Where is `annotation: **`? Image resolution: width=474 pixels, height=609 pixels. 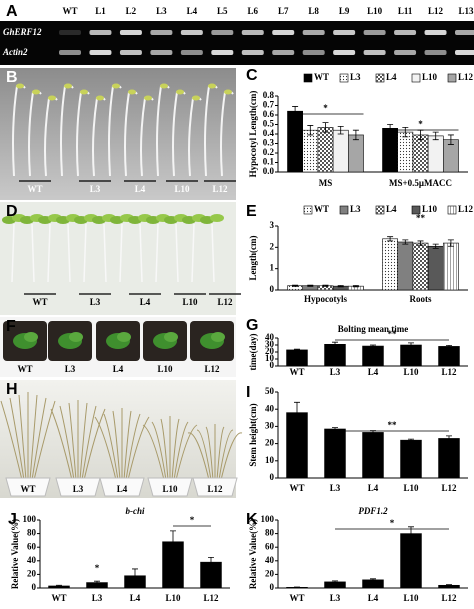
annotation: ** is located at coordinates (393, 425).